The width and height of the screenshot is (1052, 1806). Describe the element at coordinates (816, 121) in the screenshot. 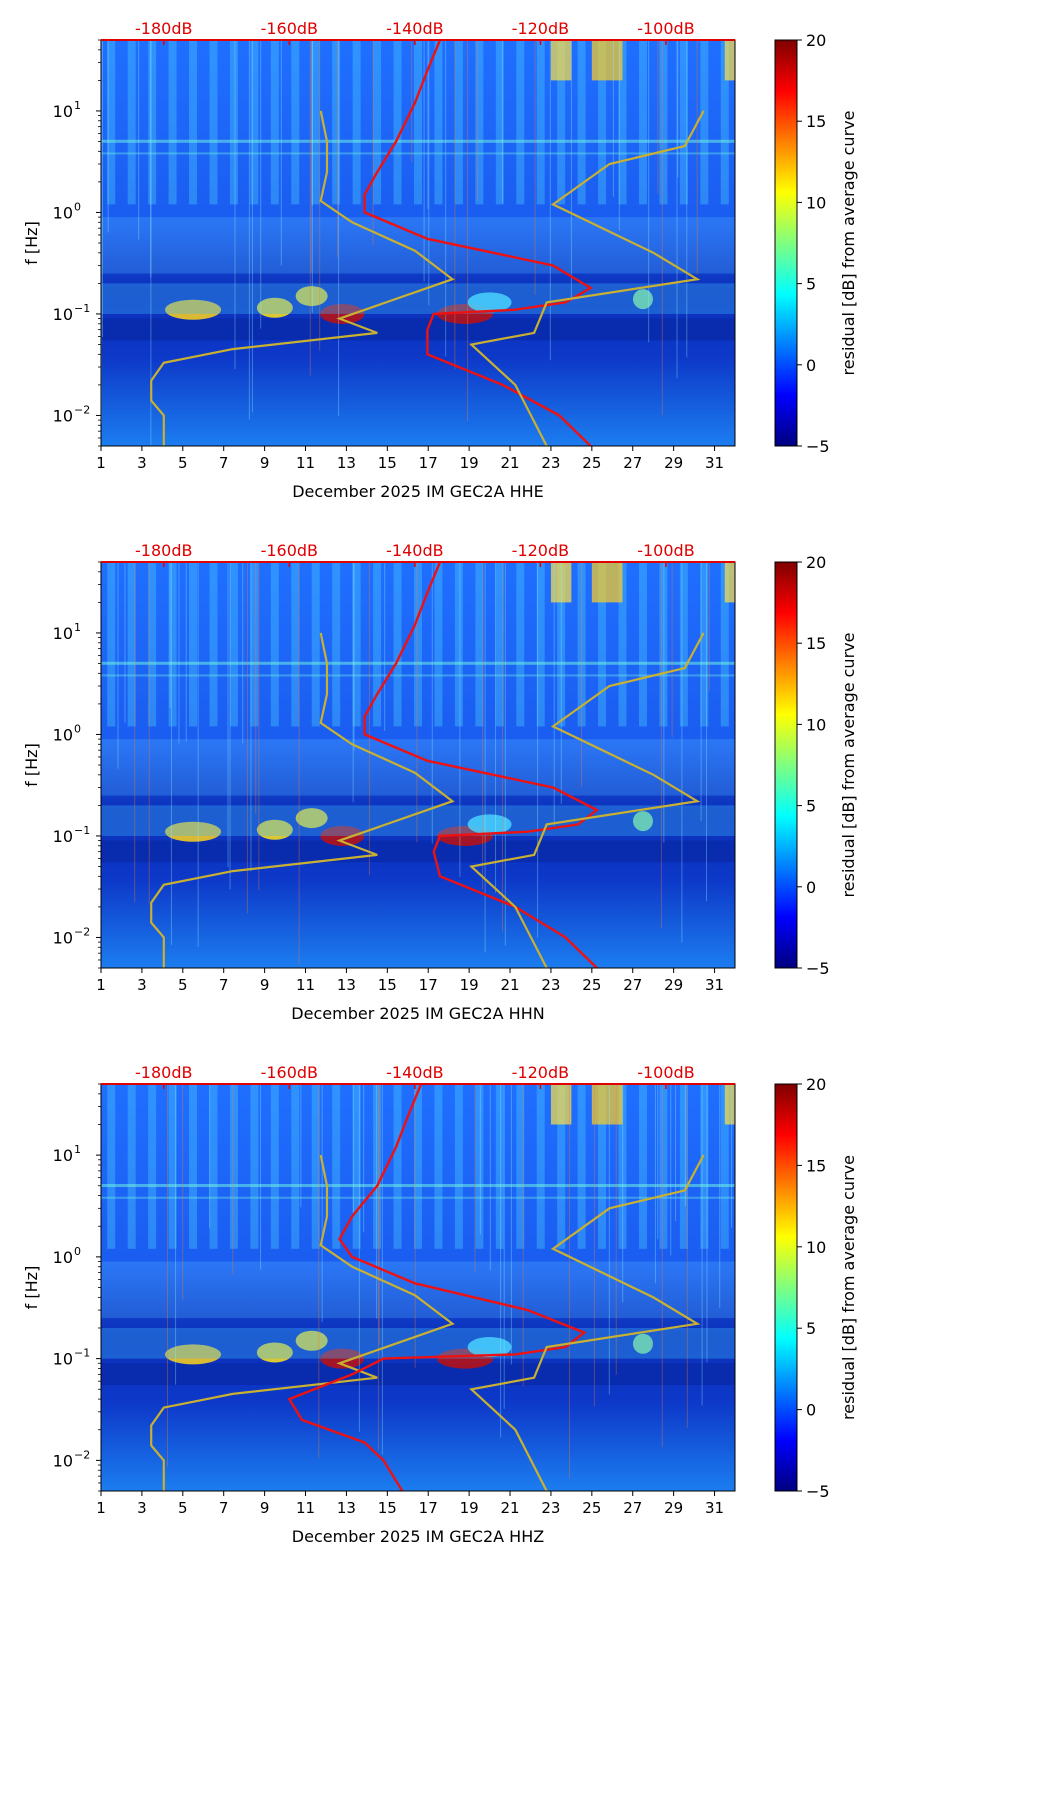

I see `colorbar-tick-label: 15` at that location.